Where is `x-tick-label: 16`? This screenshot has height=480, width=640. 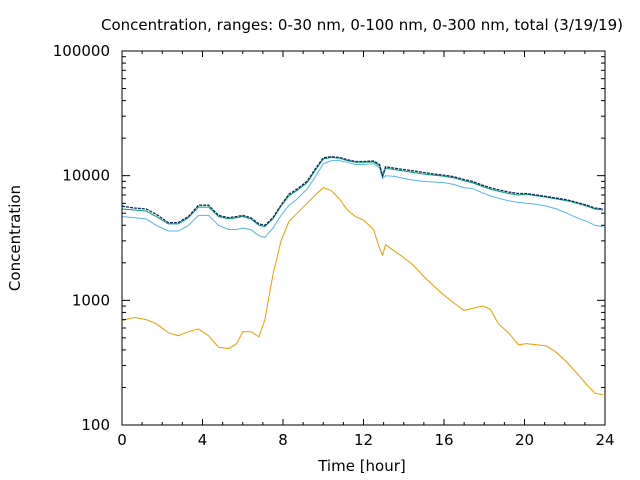
x-tick-label: 16 is located at coordinates (443, 440).